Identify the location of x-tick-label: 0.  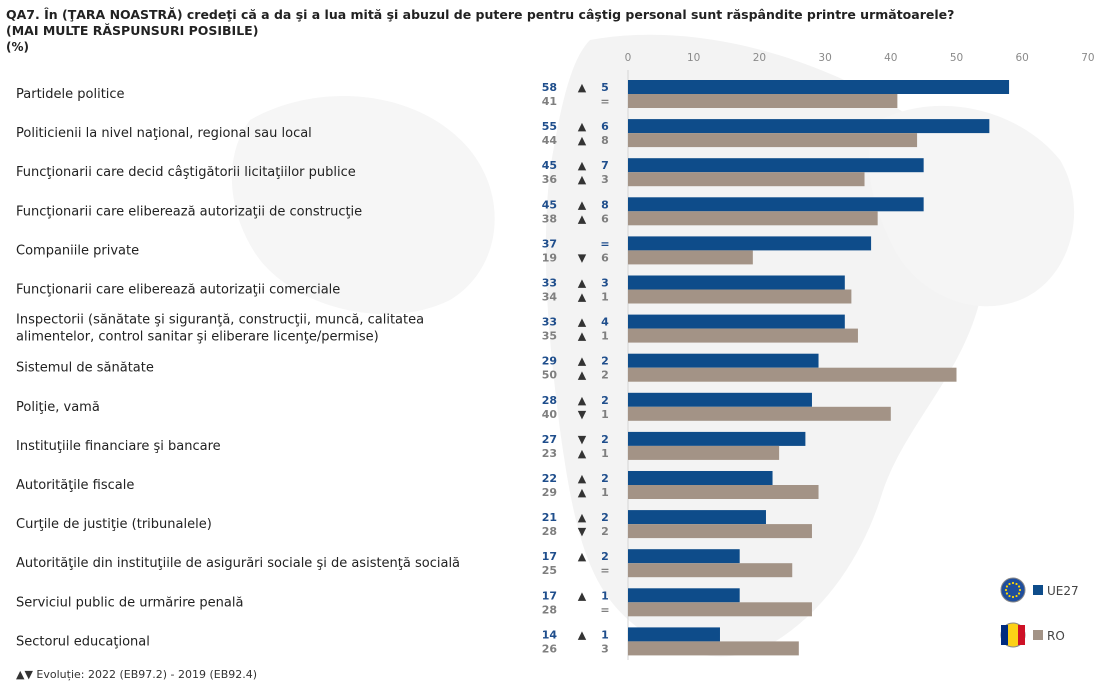
(628, 58).